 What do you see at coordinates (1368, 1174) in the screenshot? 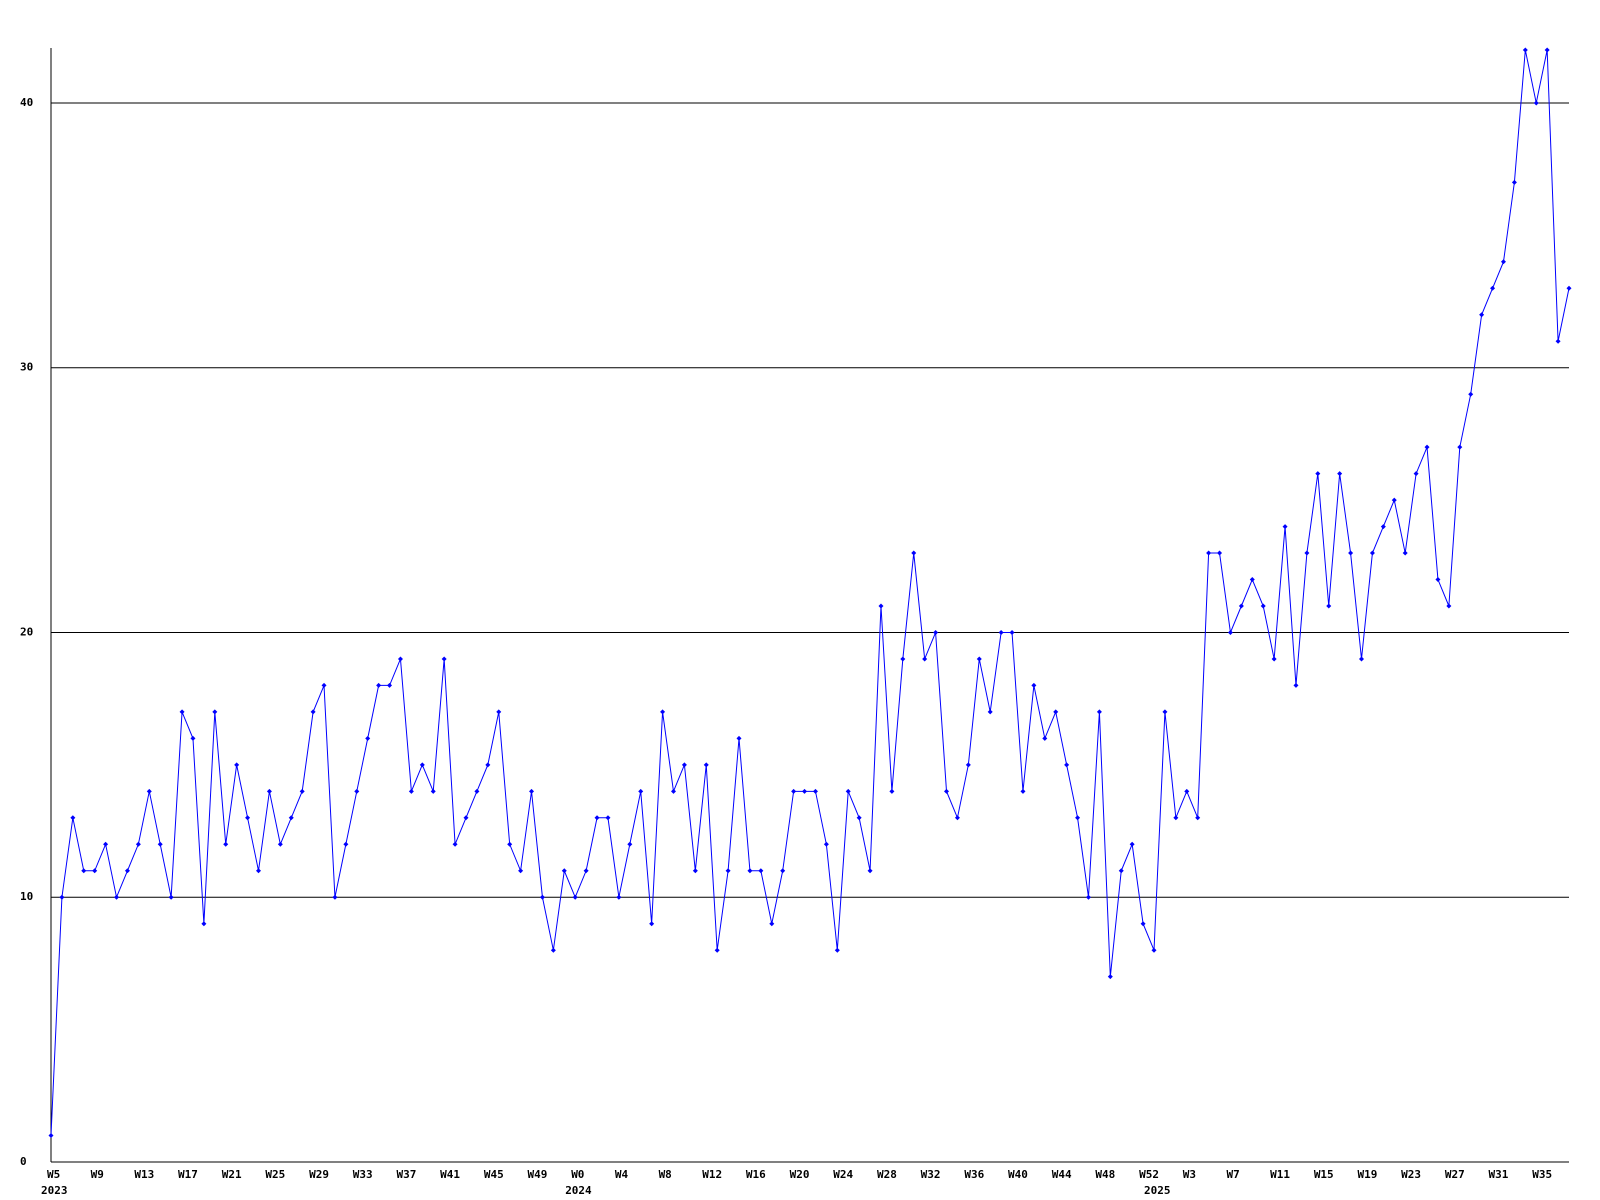
I see `x-tick-label: W19` at bounding box center [1368, 1174].